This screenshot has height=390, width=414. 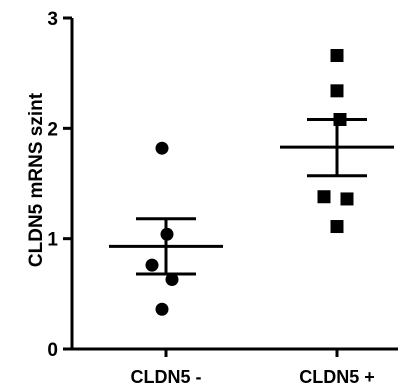 What do you see at coordinates (337, 377) in the screenshot?
I see `x-tick-label-2: CLDN5 +` at bounding box center [337, 377].